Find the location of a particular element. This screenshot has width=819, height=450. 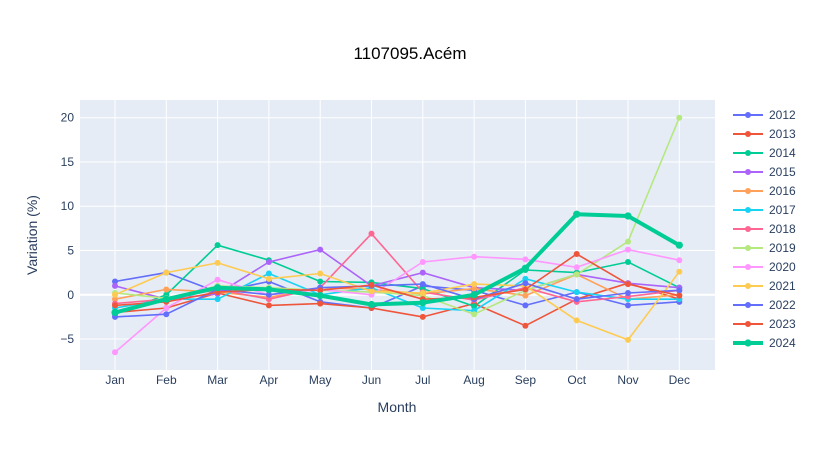

data-point-2020-Nov is located at coordinates (628, 249).